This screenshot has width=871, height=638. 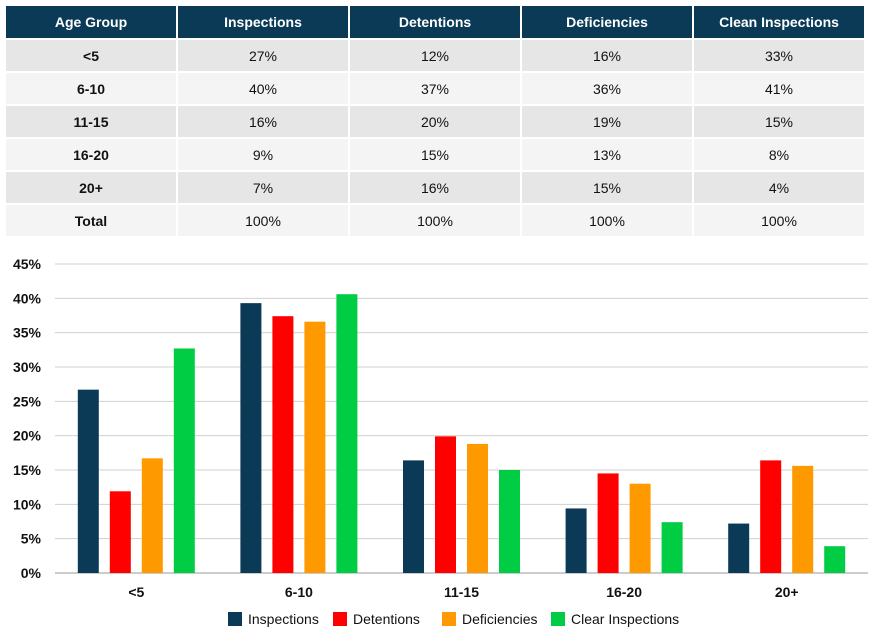 I want to click on table-cell: 7%, so click(x=263, y=187).